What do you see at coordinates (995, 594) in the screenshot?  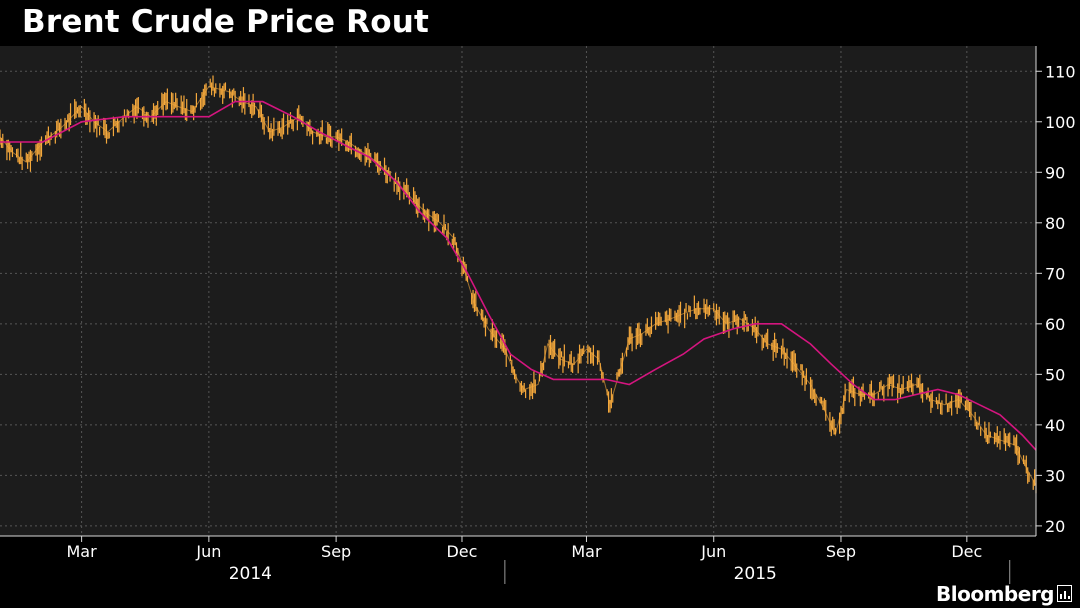 I see `bloomberg-logo: Bloomberg` at bounding box center [995, 594].